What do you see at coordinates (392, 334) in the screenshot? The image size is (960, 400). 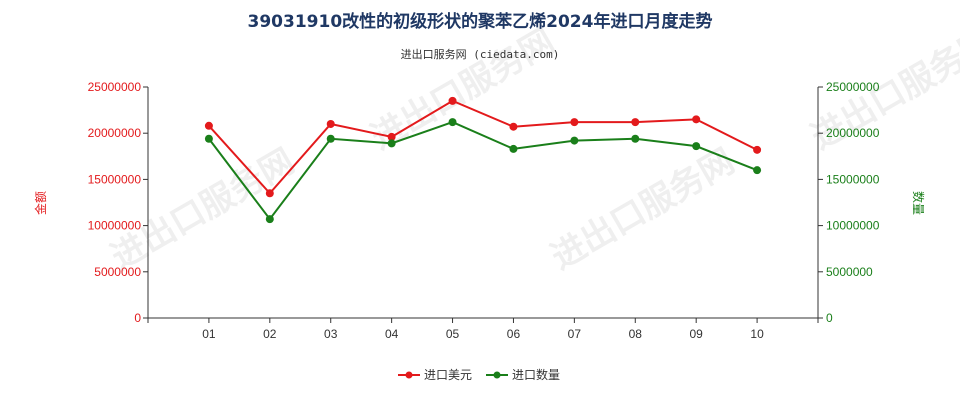 I see `x-tick-label: 04` at bounding box center [392, 334].